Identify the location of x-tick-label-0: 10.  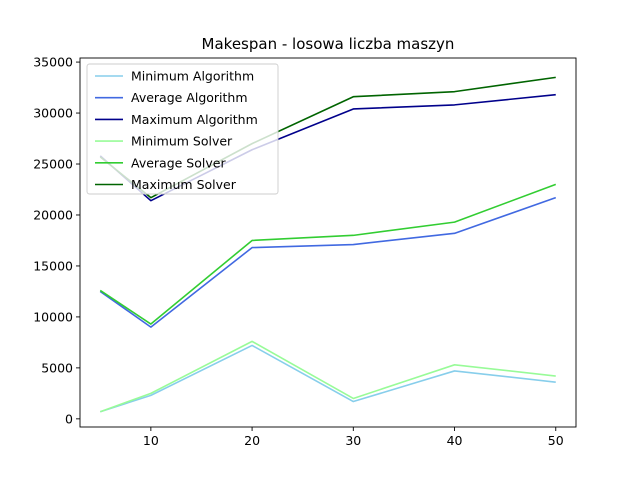
(151, 440).